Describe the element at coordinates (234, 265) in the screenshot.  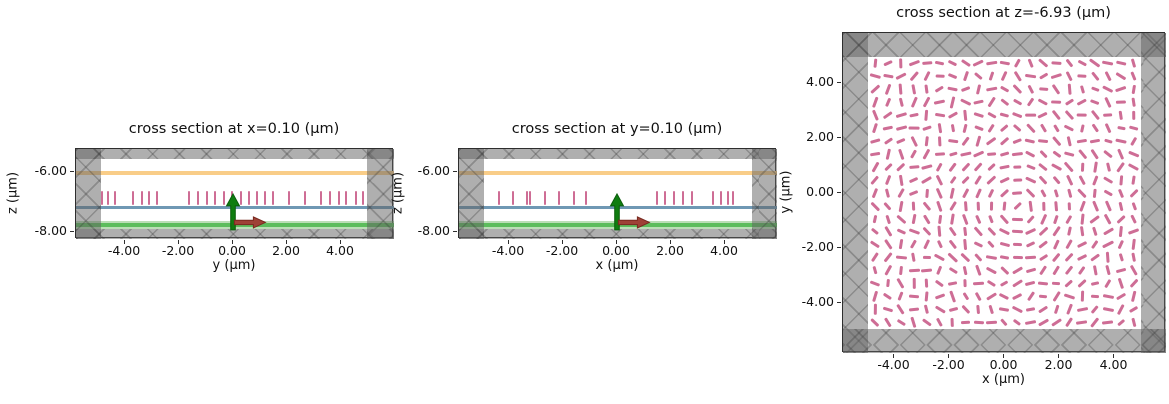
I see `x-axis-label: y (μm)` at that location.